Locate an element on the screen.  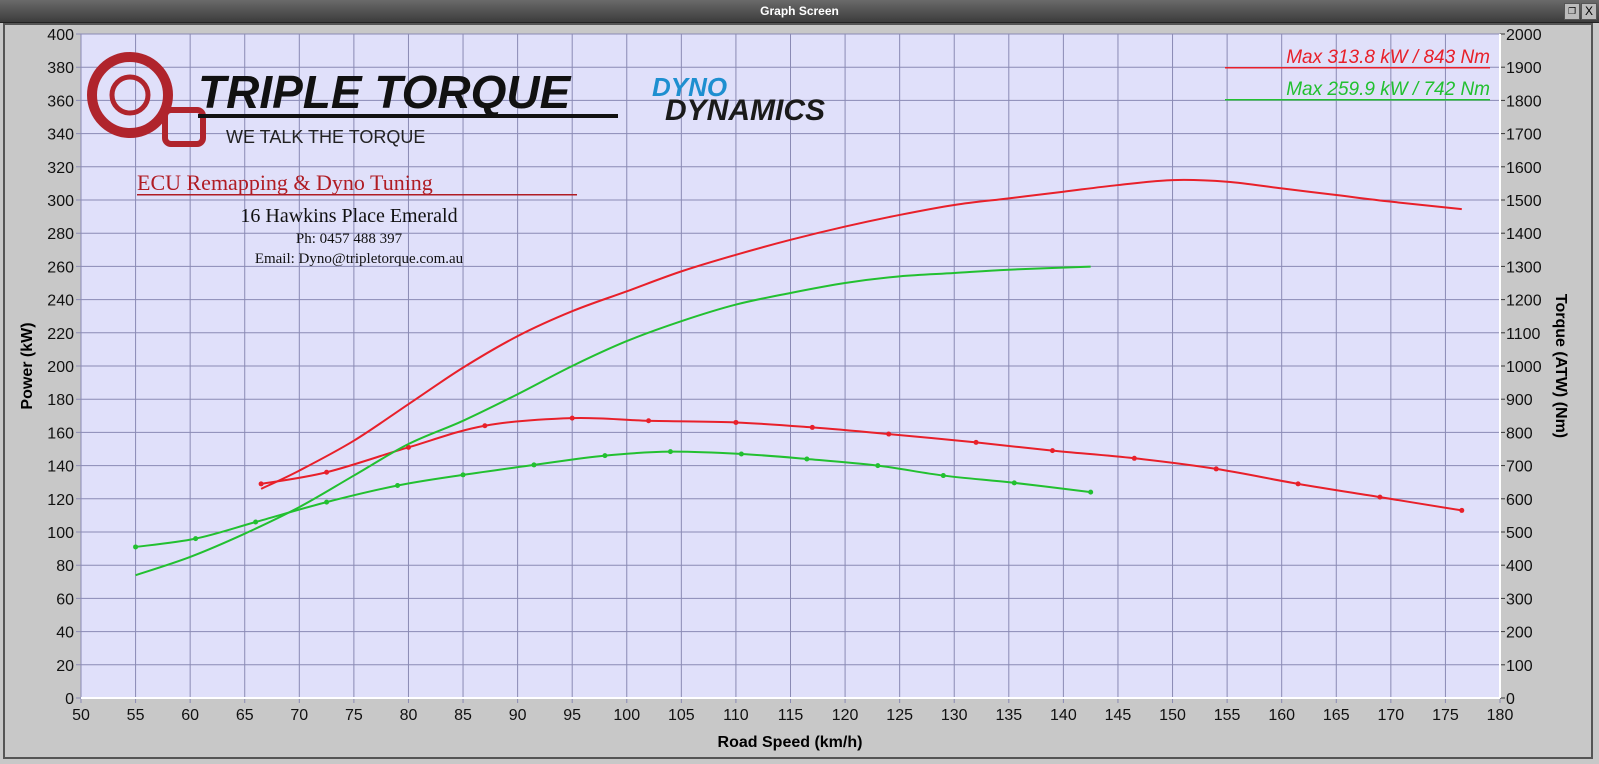
y-tick-label: 120 is located at coordinates (60, 500).